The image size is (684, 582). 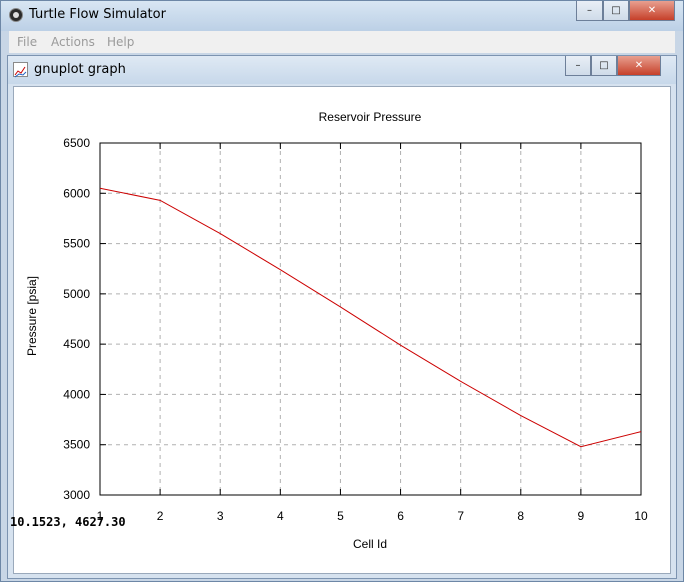 What do you see at coordinates (280, 516) in the screenshot?
I see `x-tick-label: 4` at bounding box center [280, 516].